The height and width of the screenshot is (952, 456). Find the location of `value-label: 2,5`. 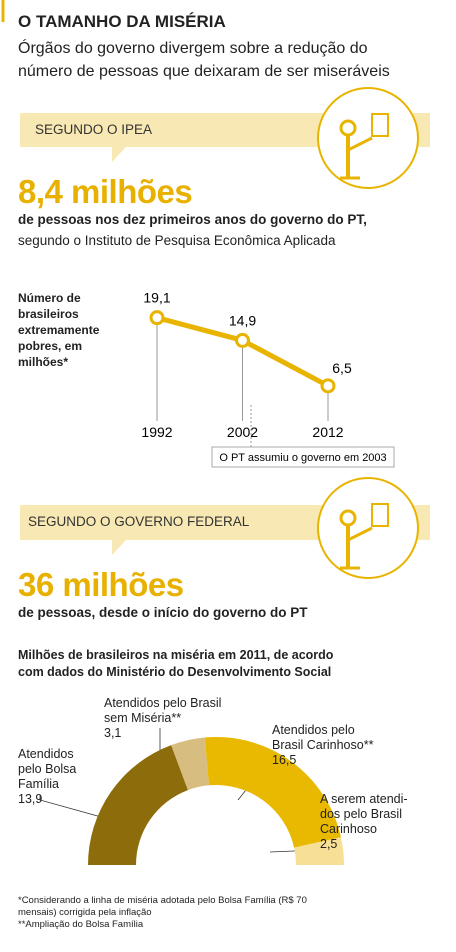

value-label: 2,5 is located at coordinates (329, 844).